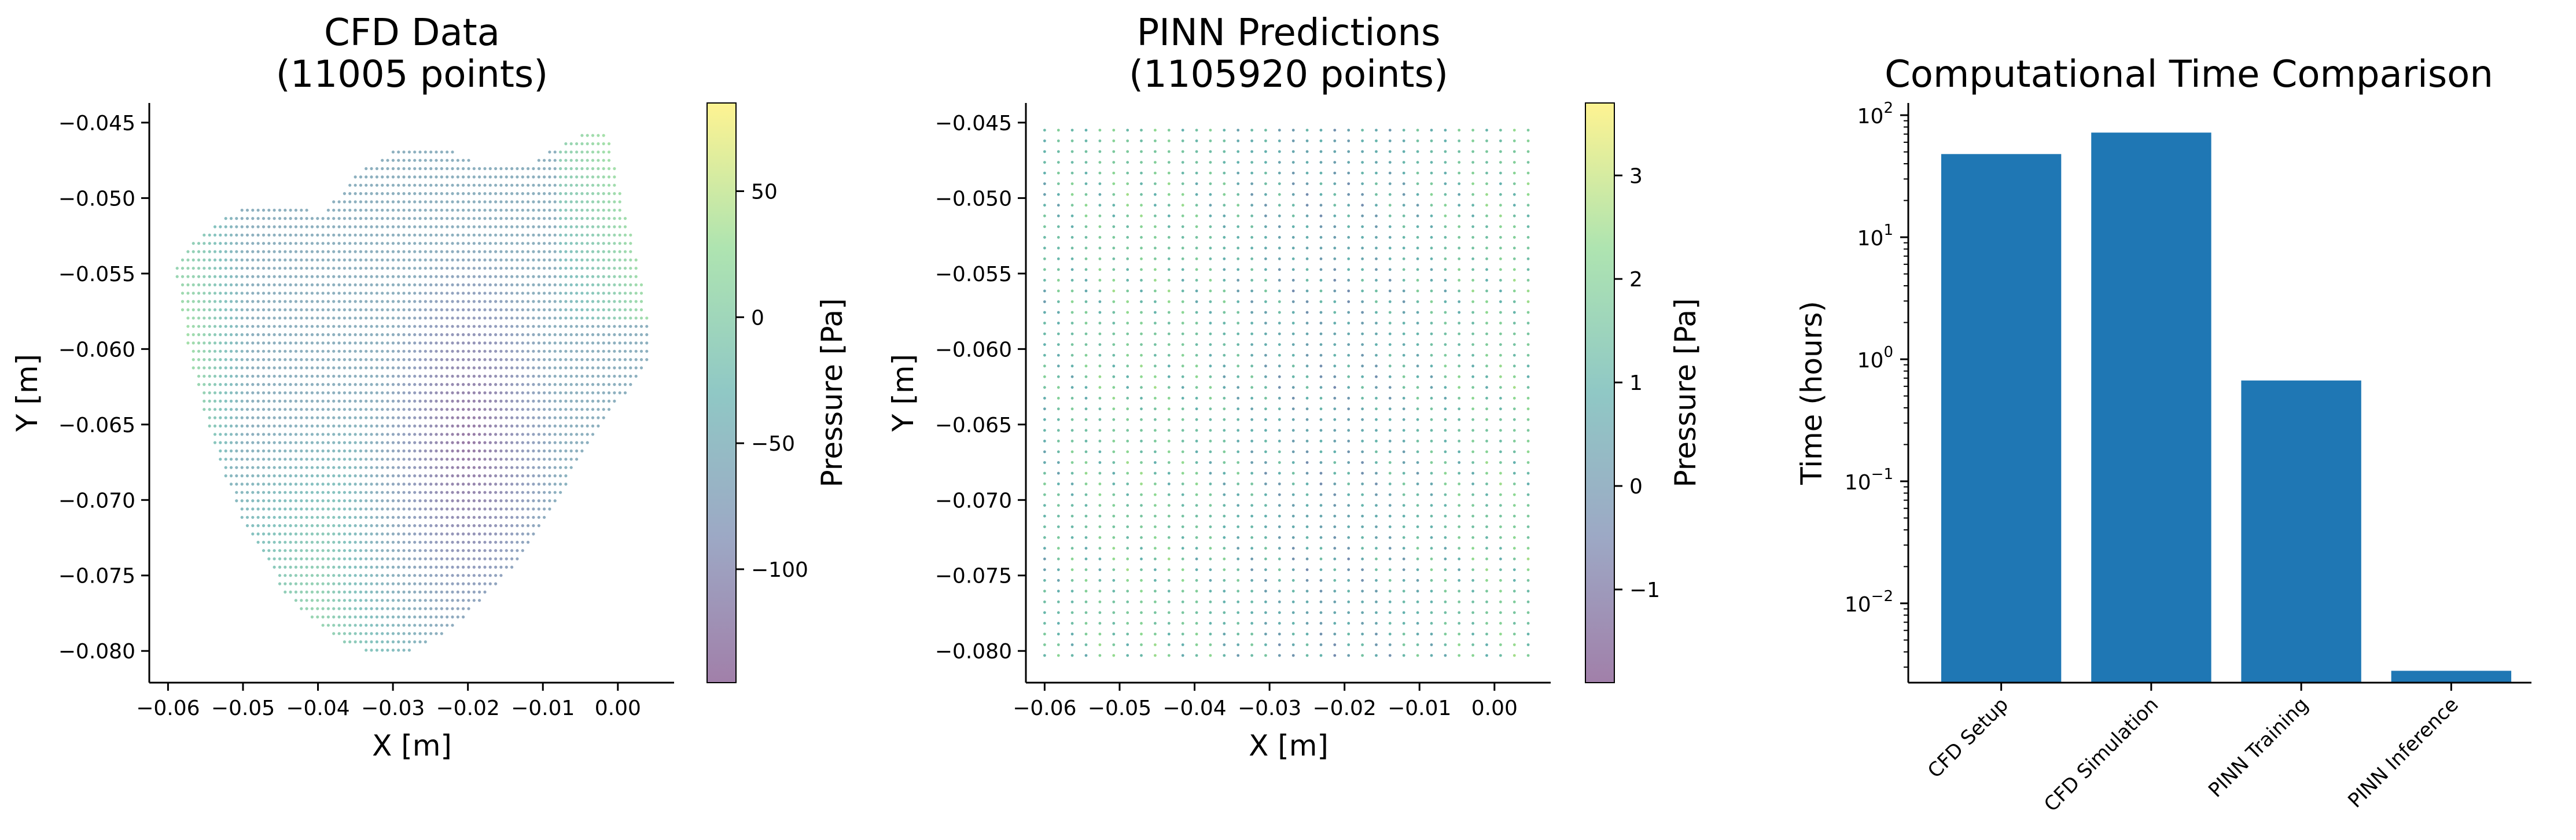 Image resolution: width=2576 pixels, height=840 pixels. I want to click on cfd-y-tick-label: −0.055, so click(96, 274).